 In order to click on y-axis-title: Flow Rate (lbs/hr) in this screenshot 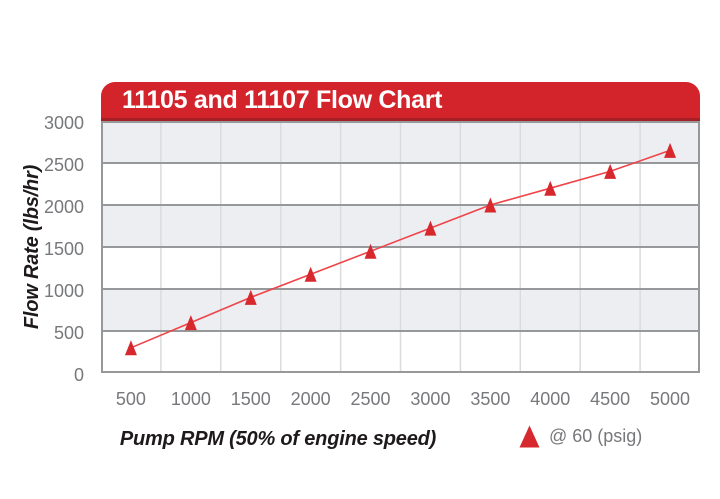, I will do `click(32, 247)`.